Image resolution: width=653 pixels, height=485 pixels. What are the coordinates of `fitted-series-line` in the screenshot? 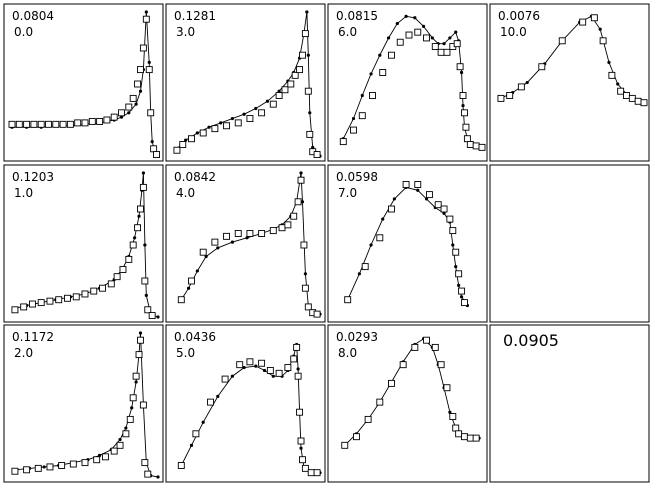 It's located at (250, 243).